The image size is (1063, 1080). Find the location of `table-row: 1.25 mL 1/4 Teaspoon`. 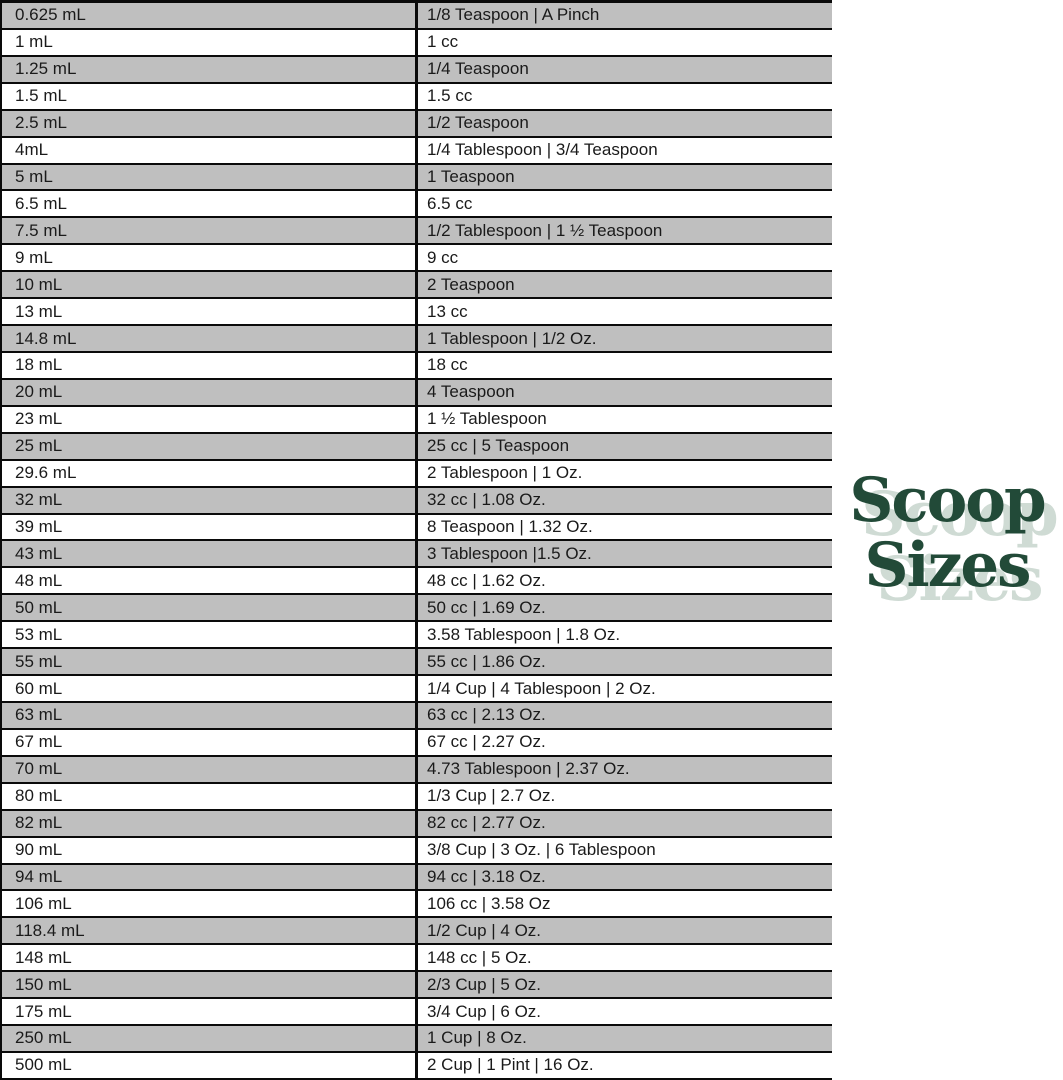

table-row: 1.25 mL 1/4 Teaspoon is located at coordinates (417, 70).